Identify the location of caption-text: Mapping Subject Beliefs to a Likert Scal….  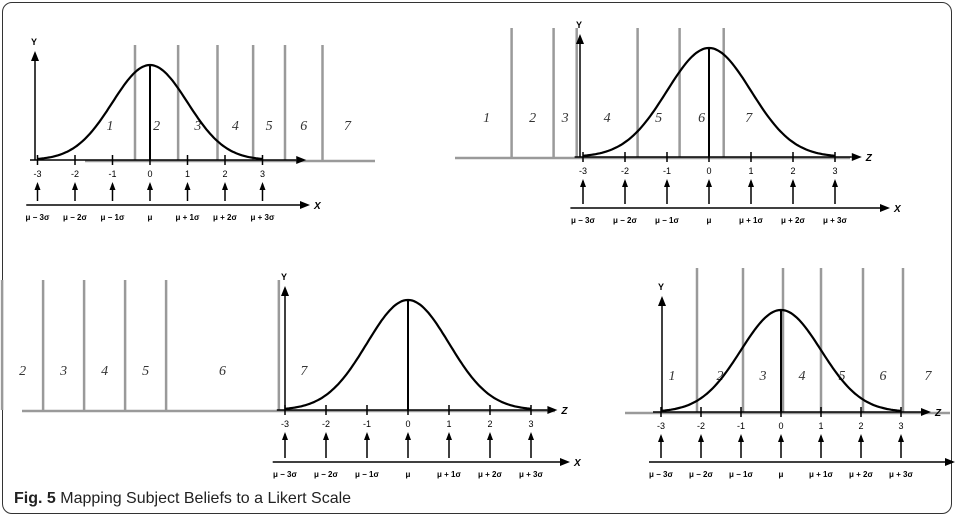
(206, 498).